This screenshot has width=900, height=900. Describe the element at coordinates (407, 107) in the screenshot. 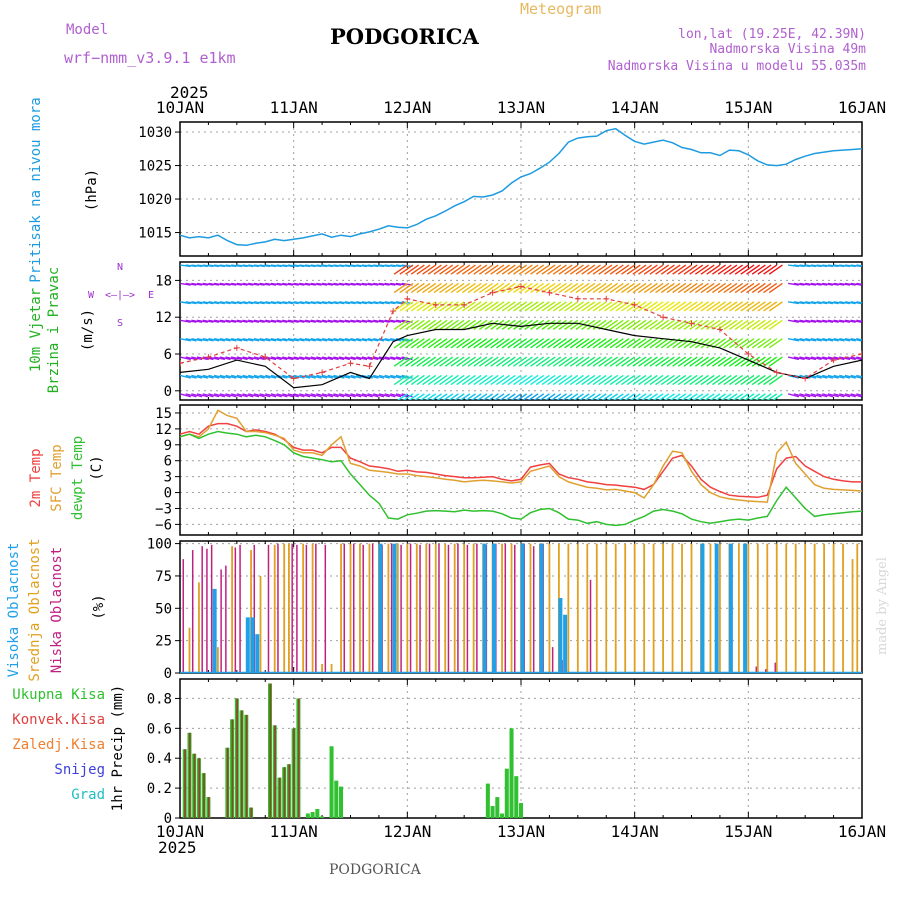

I see `top-date-label: 12JAN` at that location.